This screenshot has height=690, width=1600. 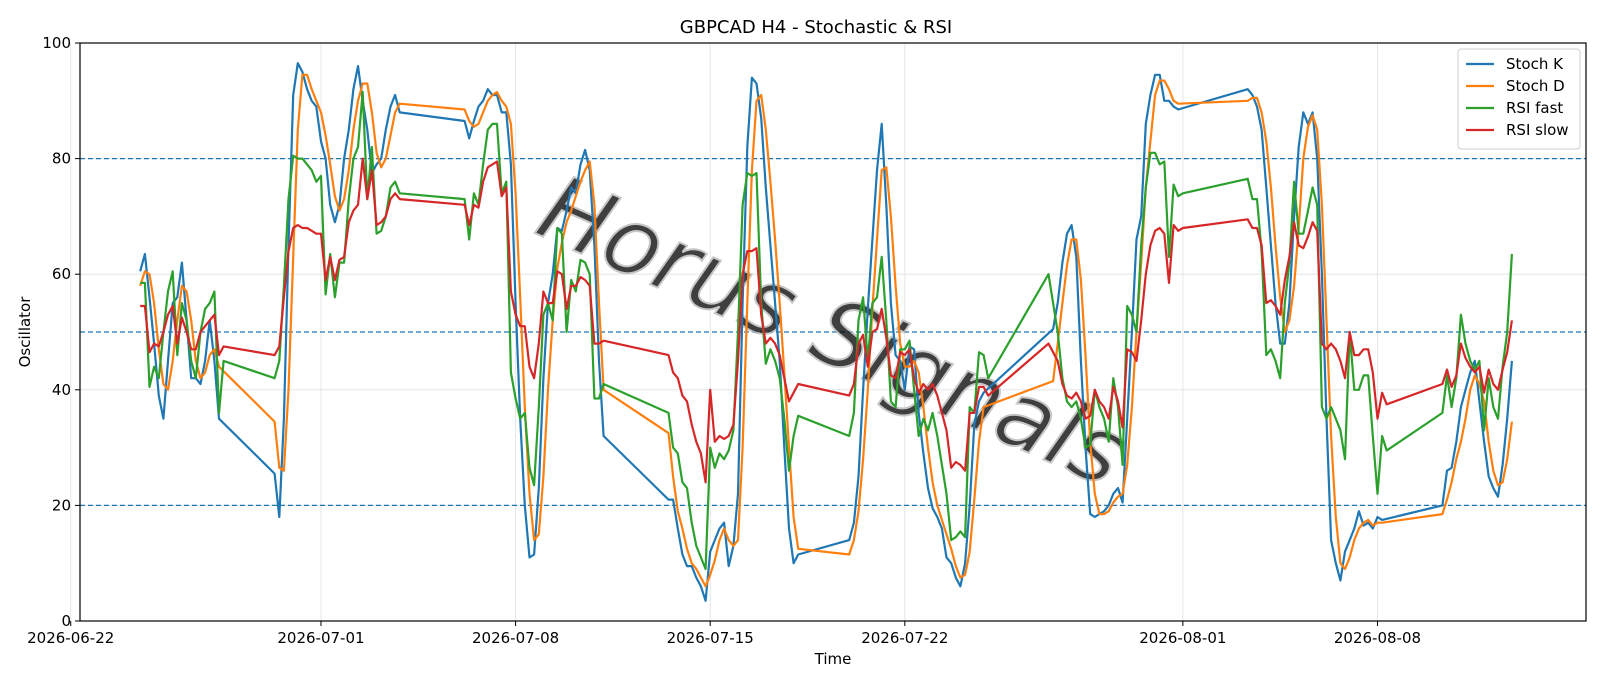 I want to click on x-tick-label: 2026-06-22, so click(x=70, y=638).